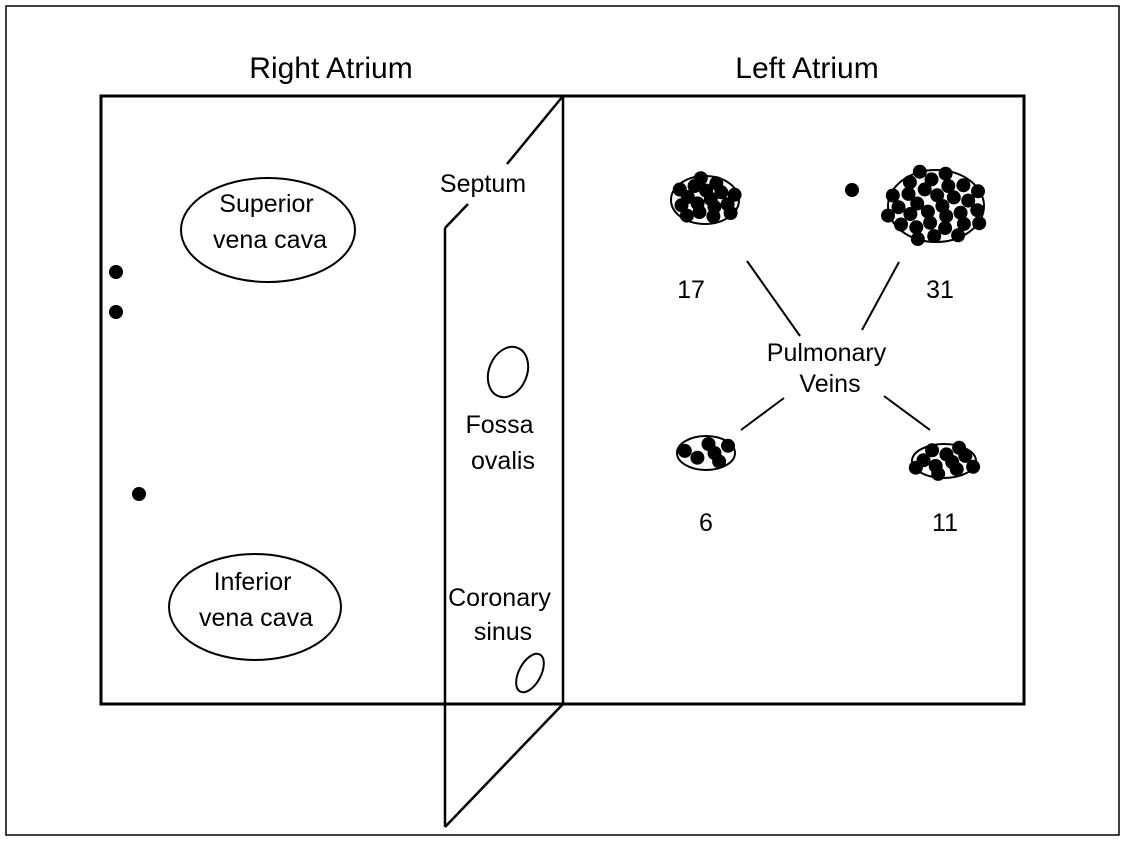  What do you see at coordinates (827, 353) in the screenshot?
I see `pulmonary-veins-label-line1: Pulmonary` at bounding box center [827, 353].